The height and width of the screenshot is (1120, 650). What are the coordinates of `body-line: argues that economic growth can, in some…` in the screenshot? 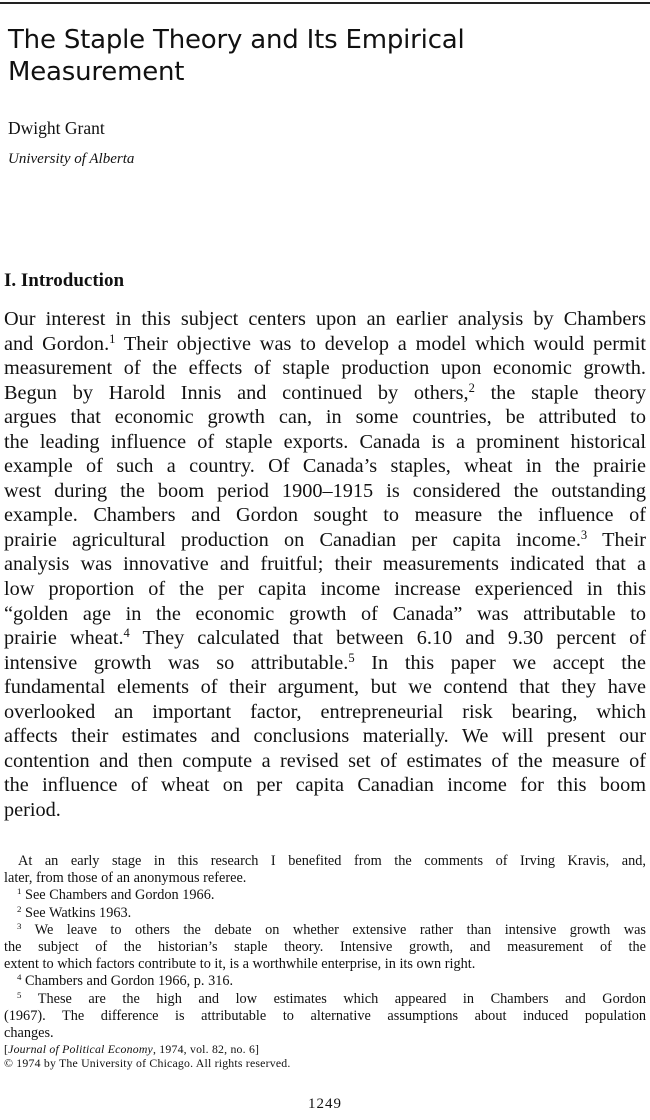 It's located at (325, 417).